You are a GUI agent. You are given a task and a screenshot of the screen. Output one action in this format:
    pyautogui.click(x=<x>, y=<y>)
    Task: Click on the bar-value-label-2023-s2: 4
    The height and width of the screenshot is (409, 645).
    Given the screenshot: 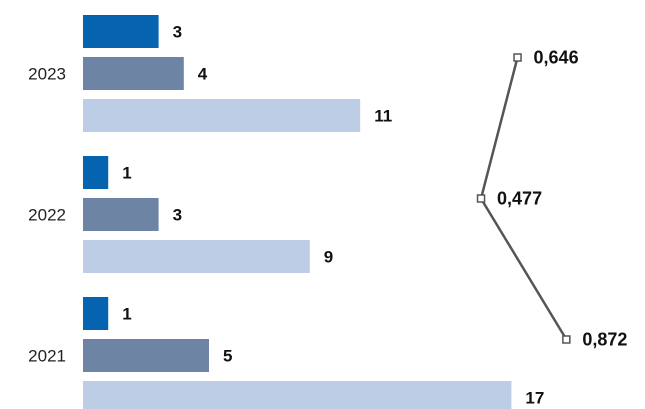 What is the action you would take?
    pyautogui.click(x=203, y=74)
    